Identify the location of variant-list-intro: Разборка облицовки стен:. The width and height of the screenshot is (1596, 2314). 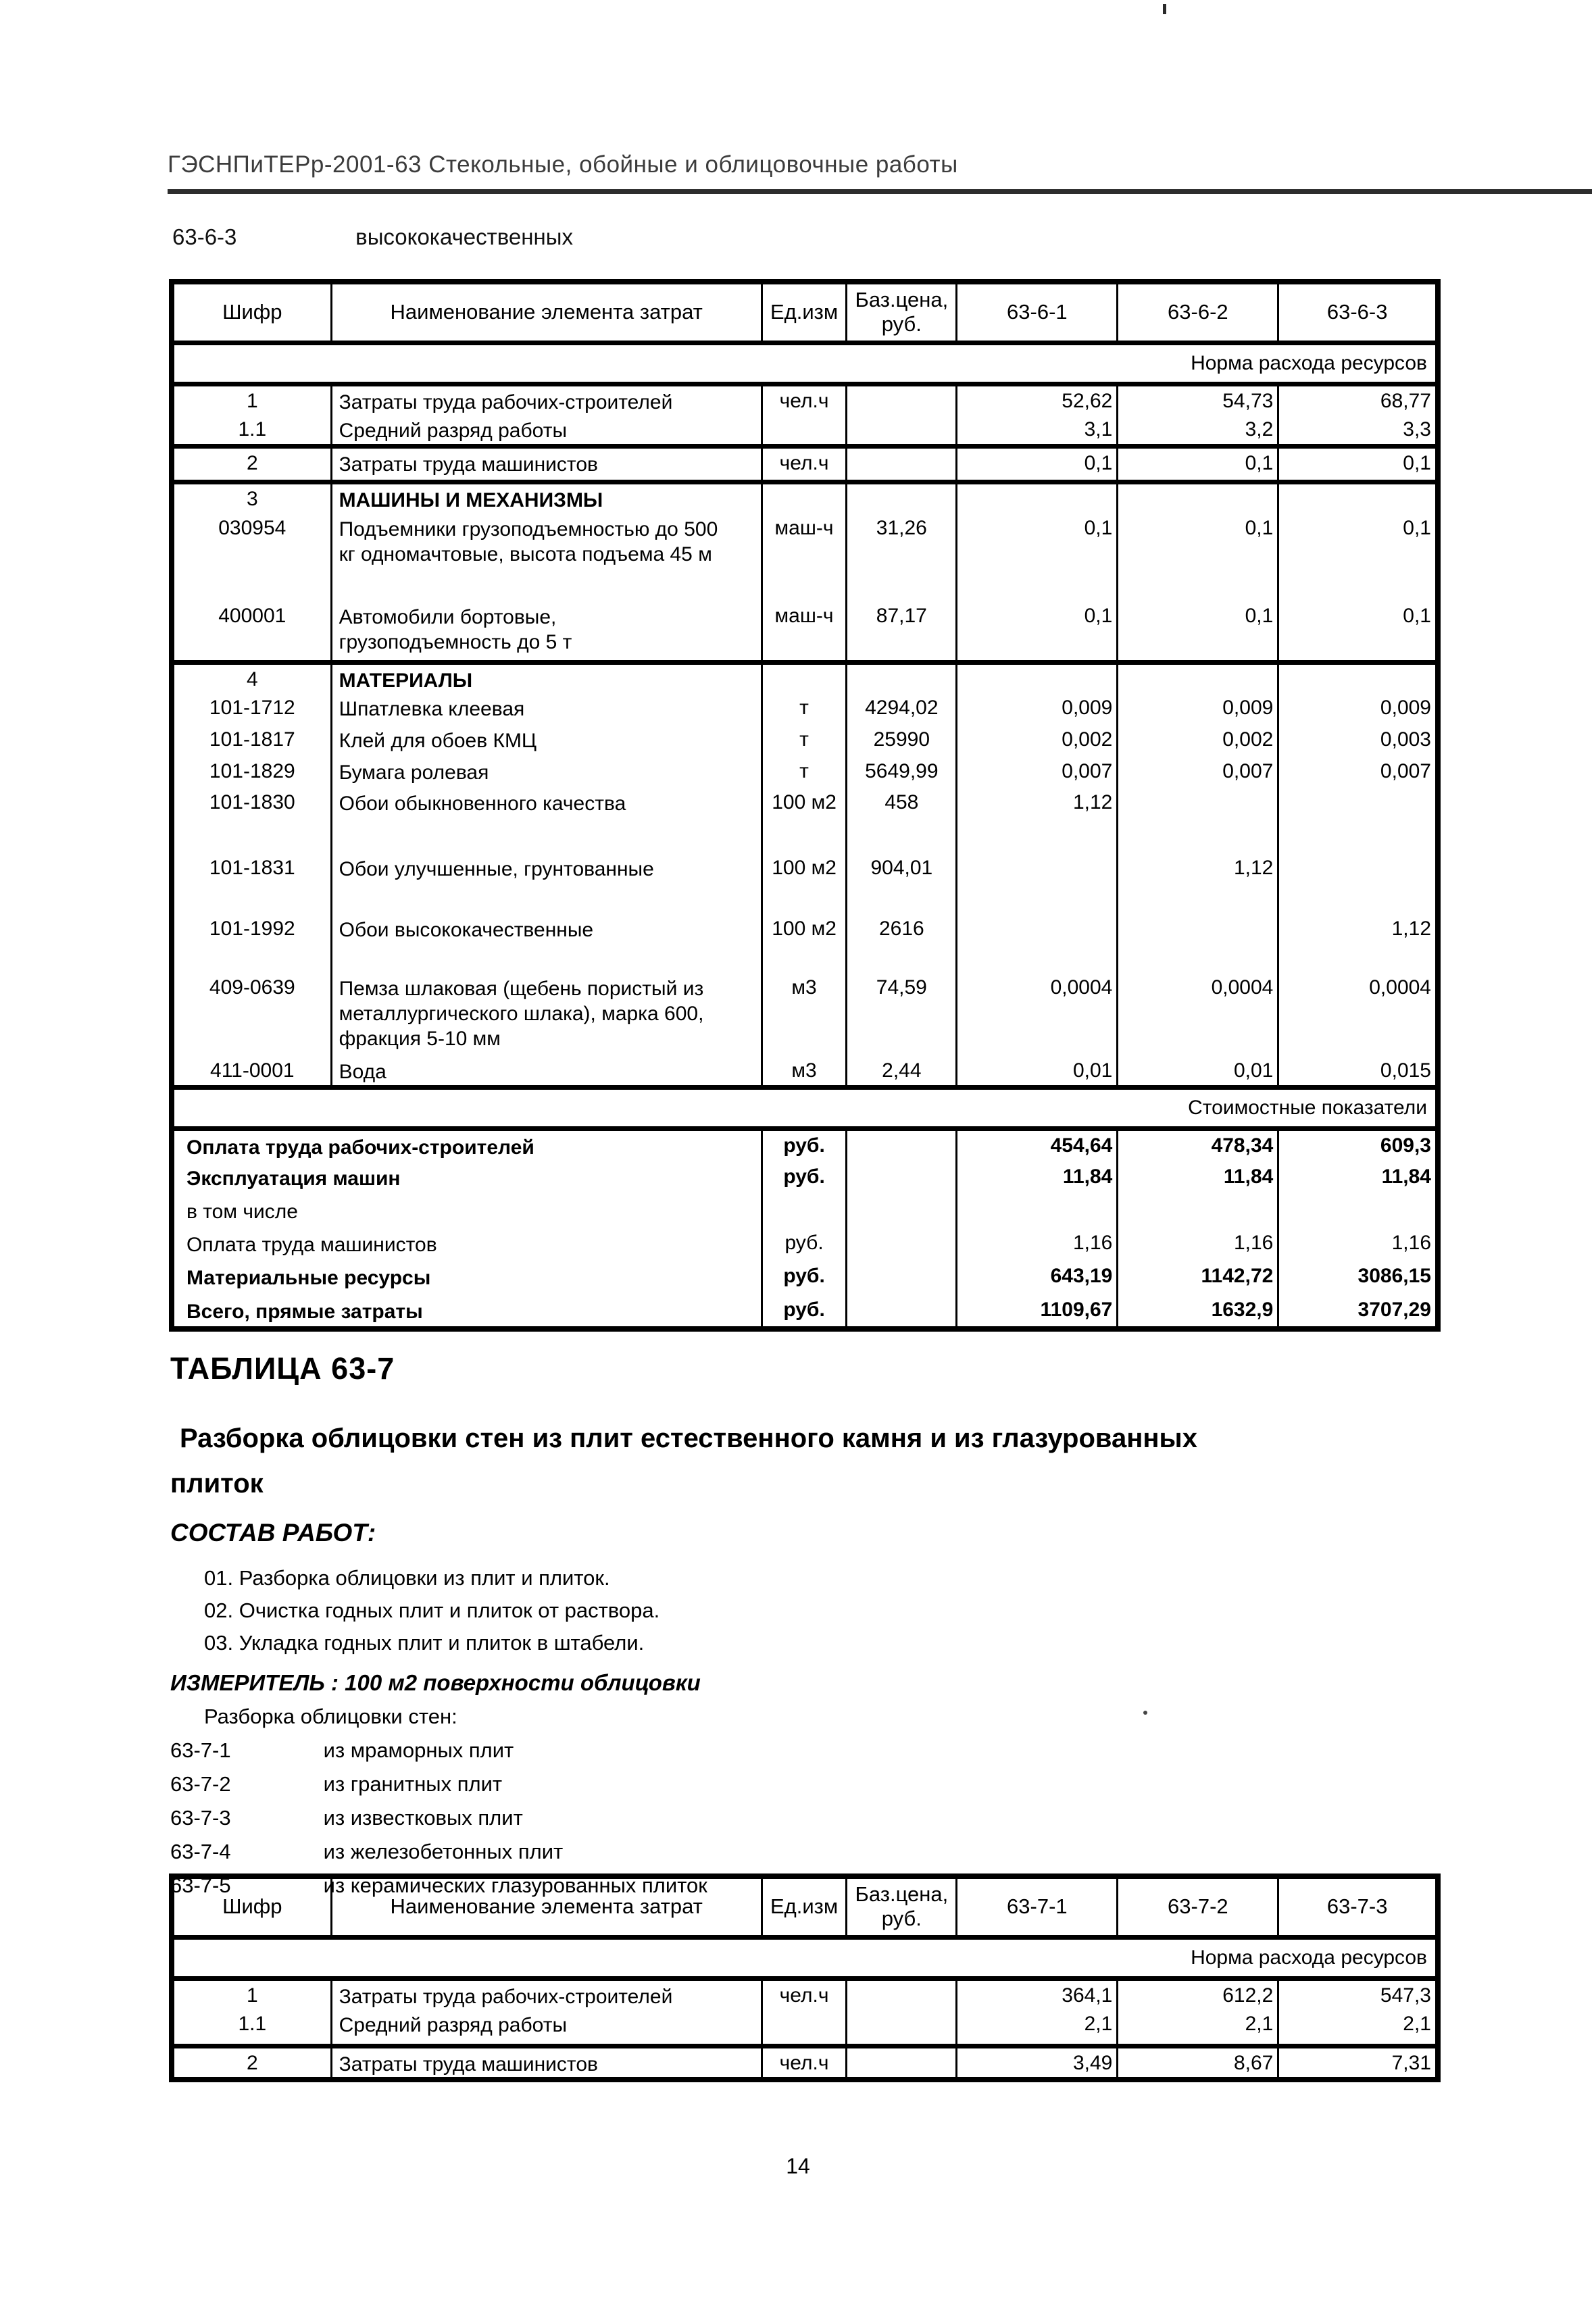
(331, 1717).